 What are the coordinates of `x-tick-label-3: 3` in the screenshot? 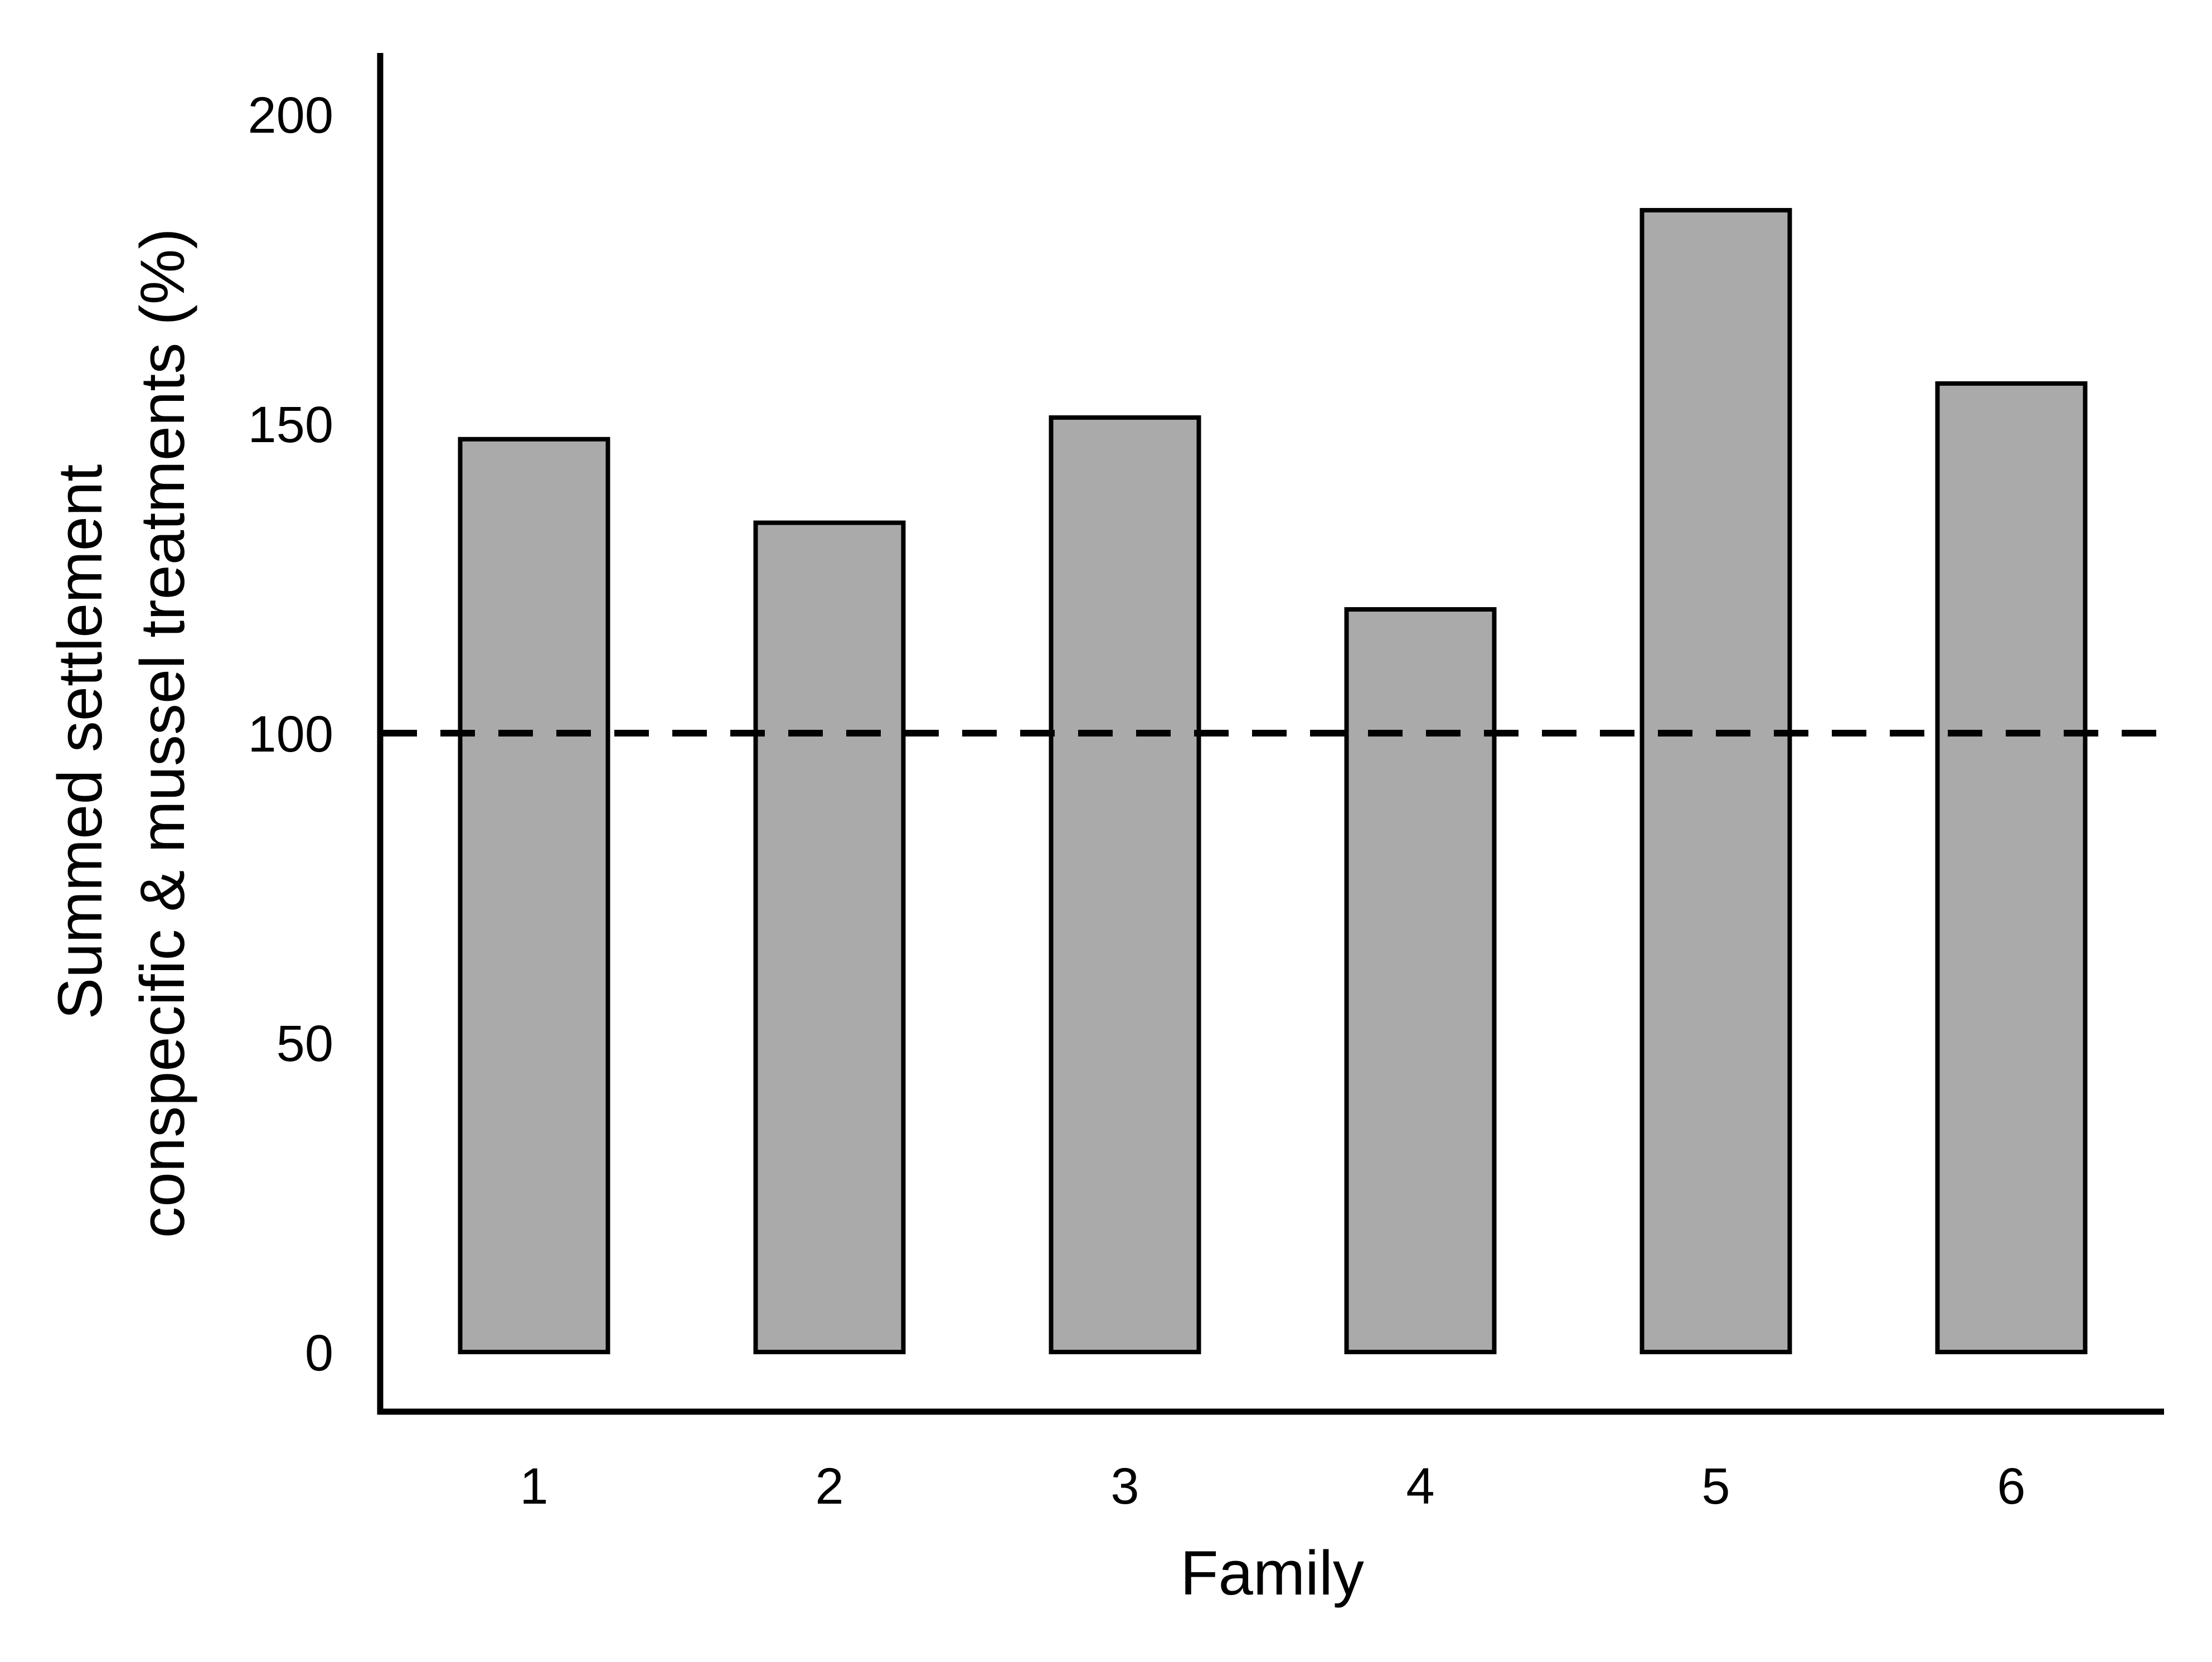 It's located at (1124, 1486).